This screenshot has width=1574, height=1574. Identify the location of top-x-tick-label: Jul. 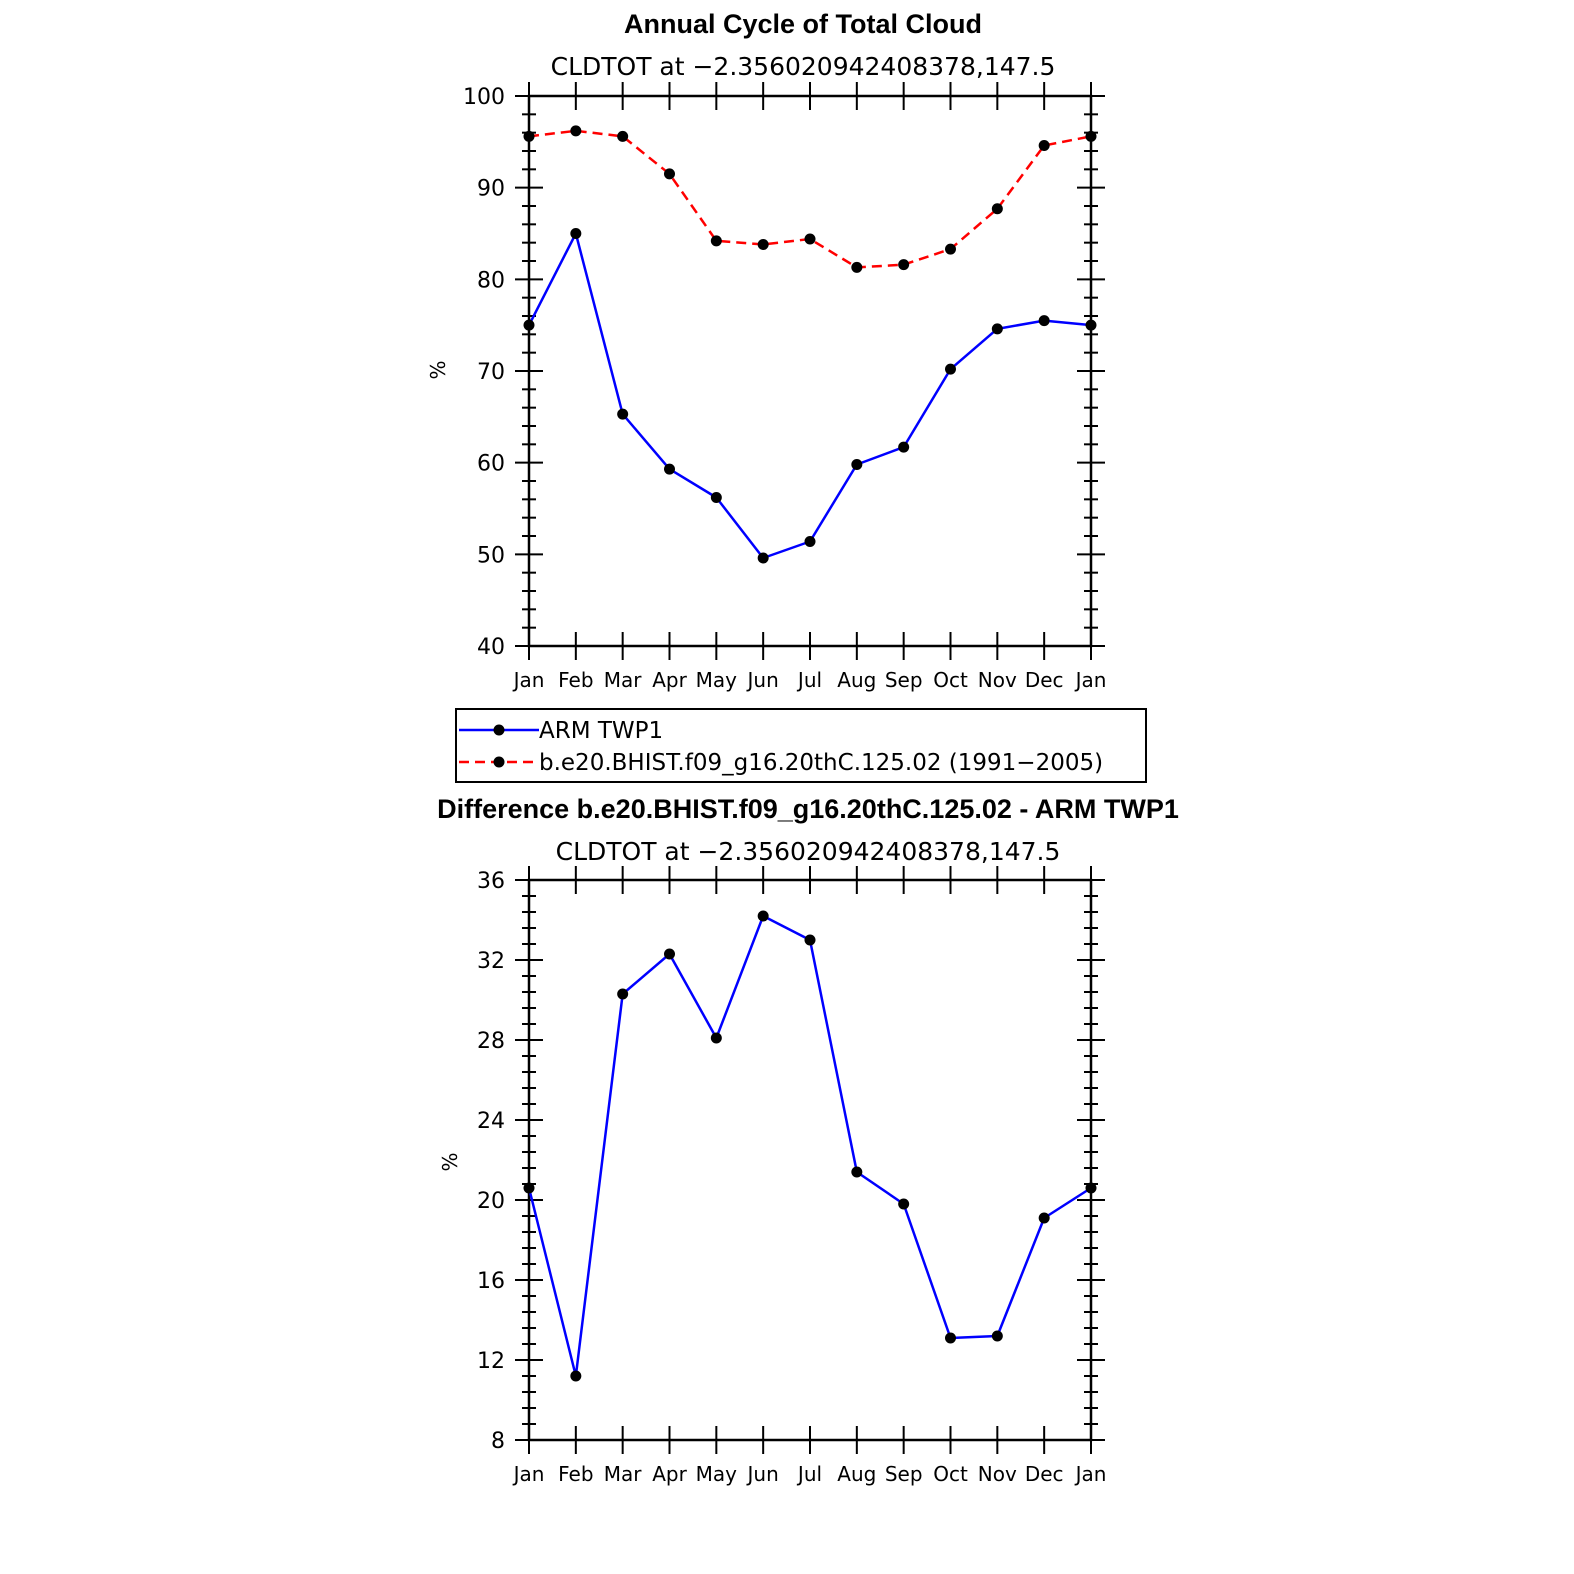
(809, 680).